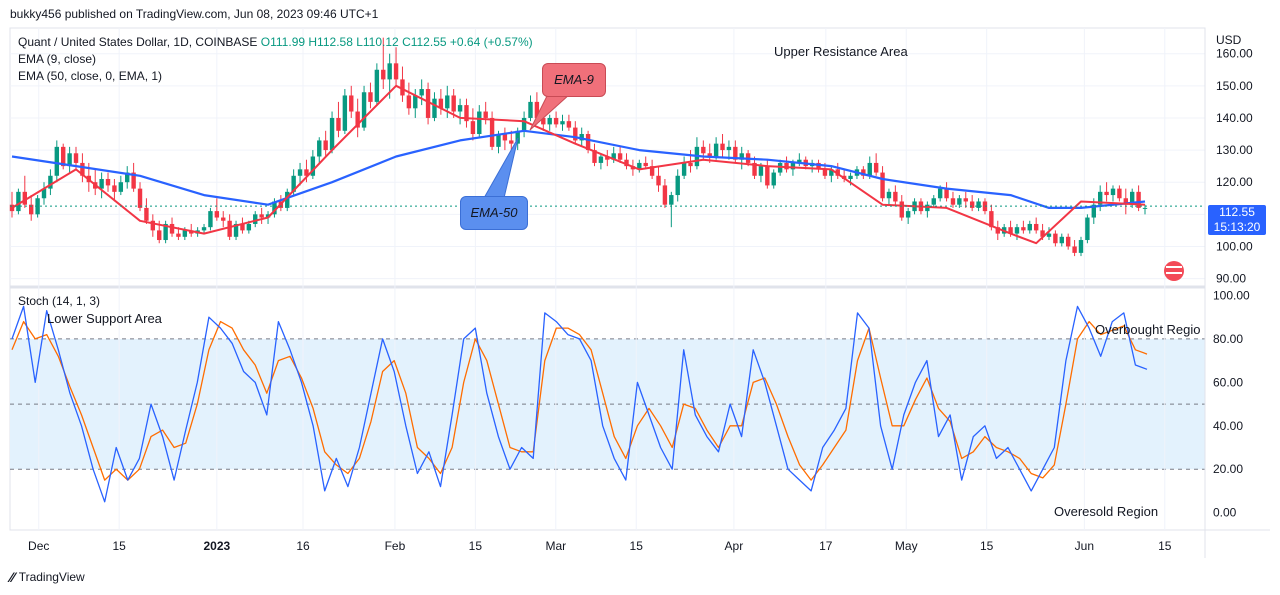  I want to click on price-tick-label: 160.00, so click(1234, 54).